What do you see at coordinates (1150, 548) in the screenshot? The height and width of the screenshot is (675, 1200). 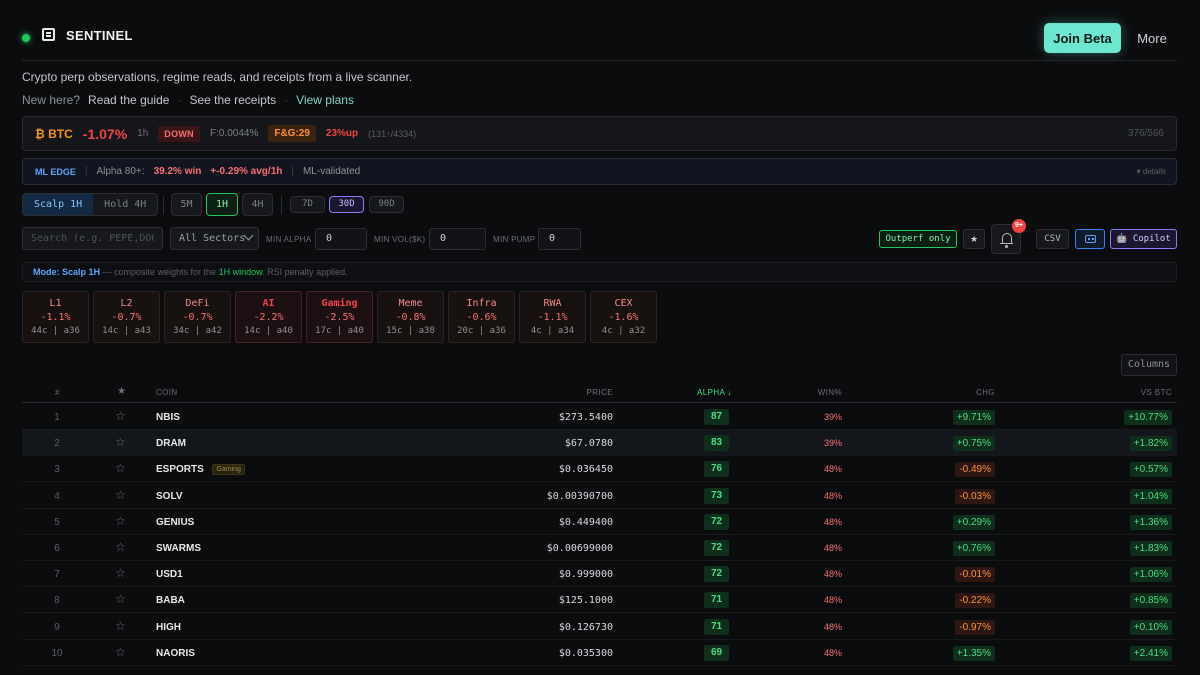 I see `vs-btc-change: +1.83%` at bounding box center [1150, 548].